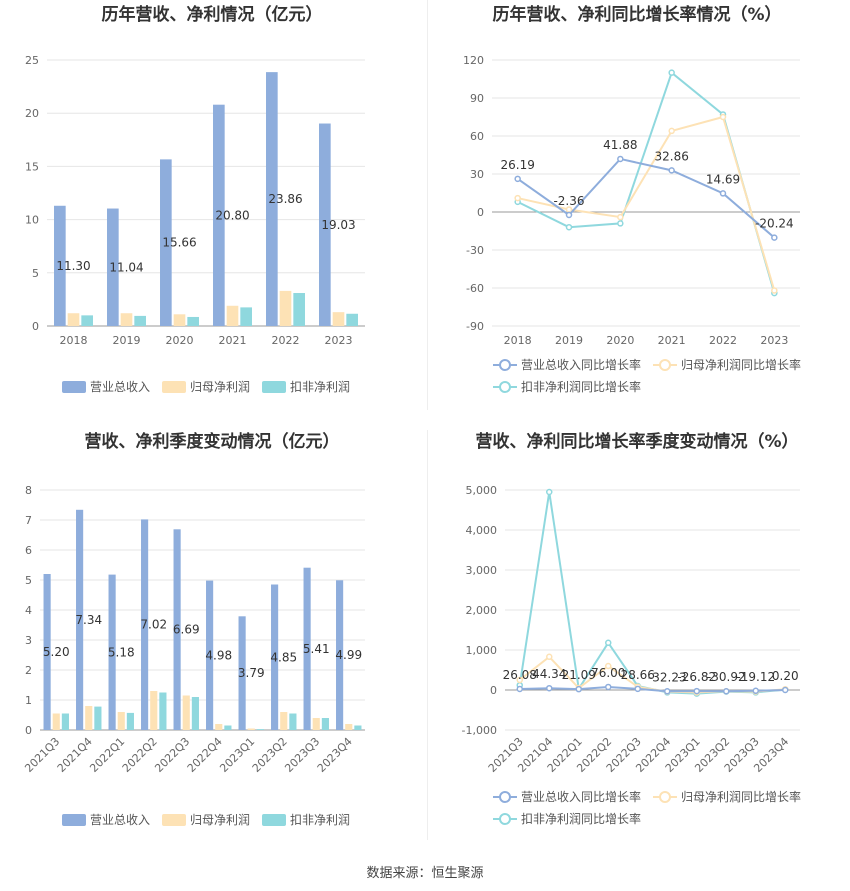  Describe the element at coordinates (774, 224) in the screenshot. I see `data-label: -20.24` at that location.